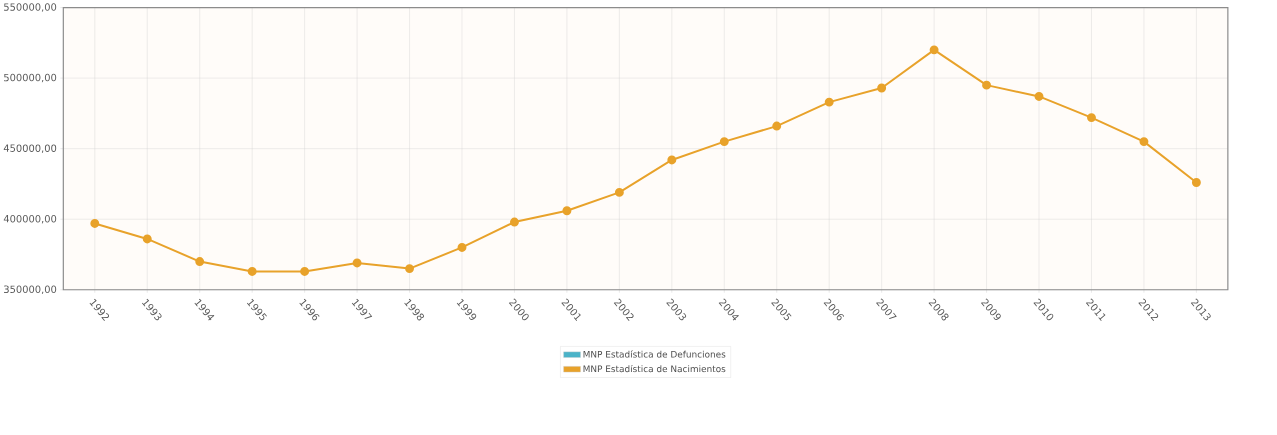 Image resolution: width=1277 pixels, height=435 pixels. I want to click on y-tick-label: 550000,00, so click(30, 7).